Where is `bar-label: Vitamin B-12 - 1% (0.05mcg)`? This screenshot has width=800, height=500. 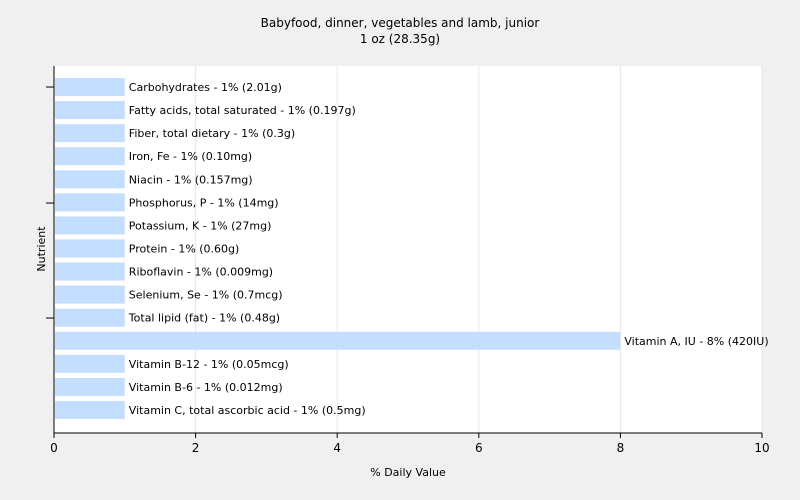 bar-label: Vitamin B-12 - 1% (0.05mcg) is located at coordinates (209, 364).